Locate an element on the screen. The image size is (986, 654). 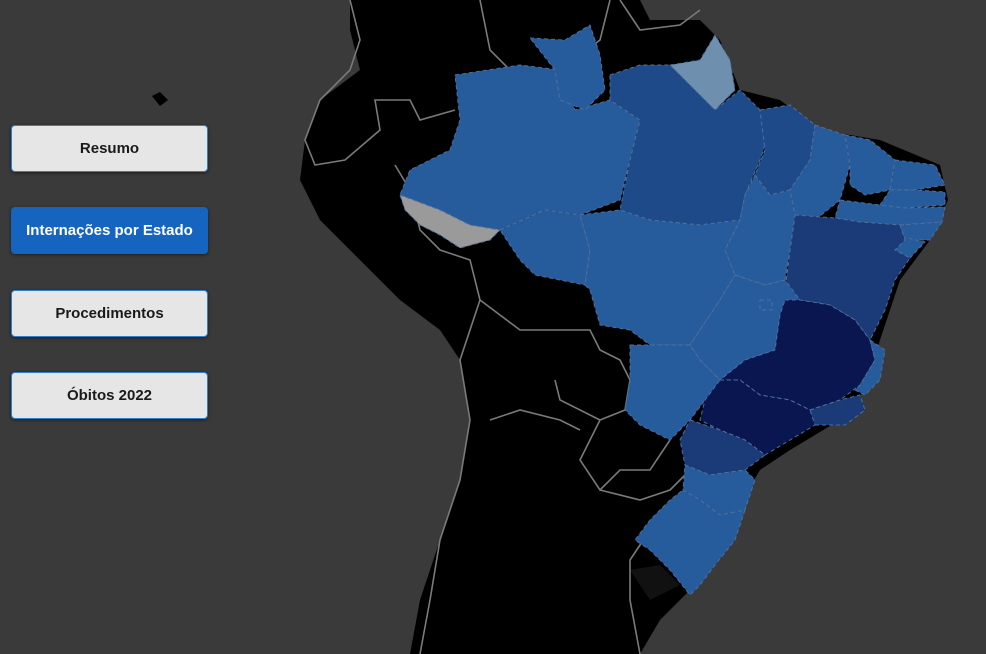
state-RS is located at coordinates (690, 542).